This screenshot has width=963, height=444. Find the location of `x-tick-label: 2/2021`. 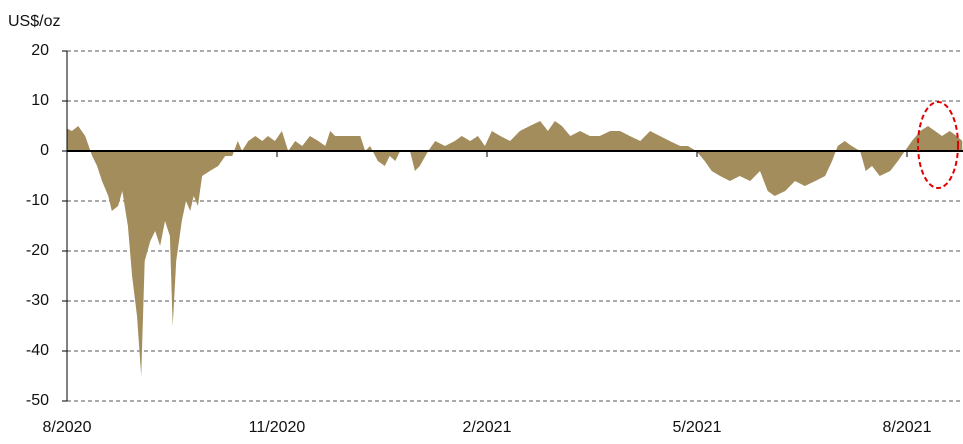

x-tick-label: 2/2021 is located at coordinates (487, 427).